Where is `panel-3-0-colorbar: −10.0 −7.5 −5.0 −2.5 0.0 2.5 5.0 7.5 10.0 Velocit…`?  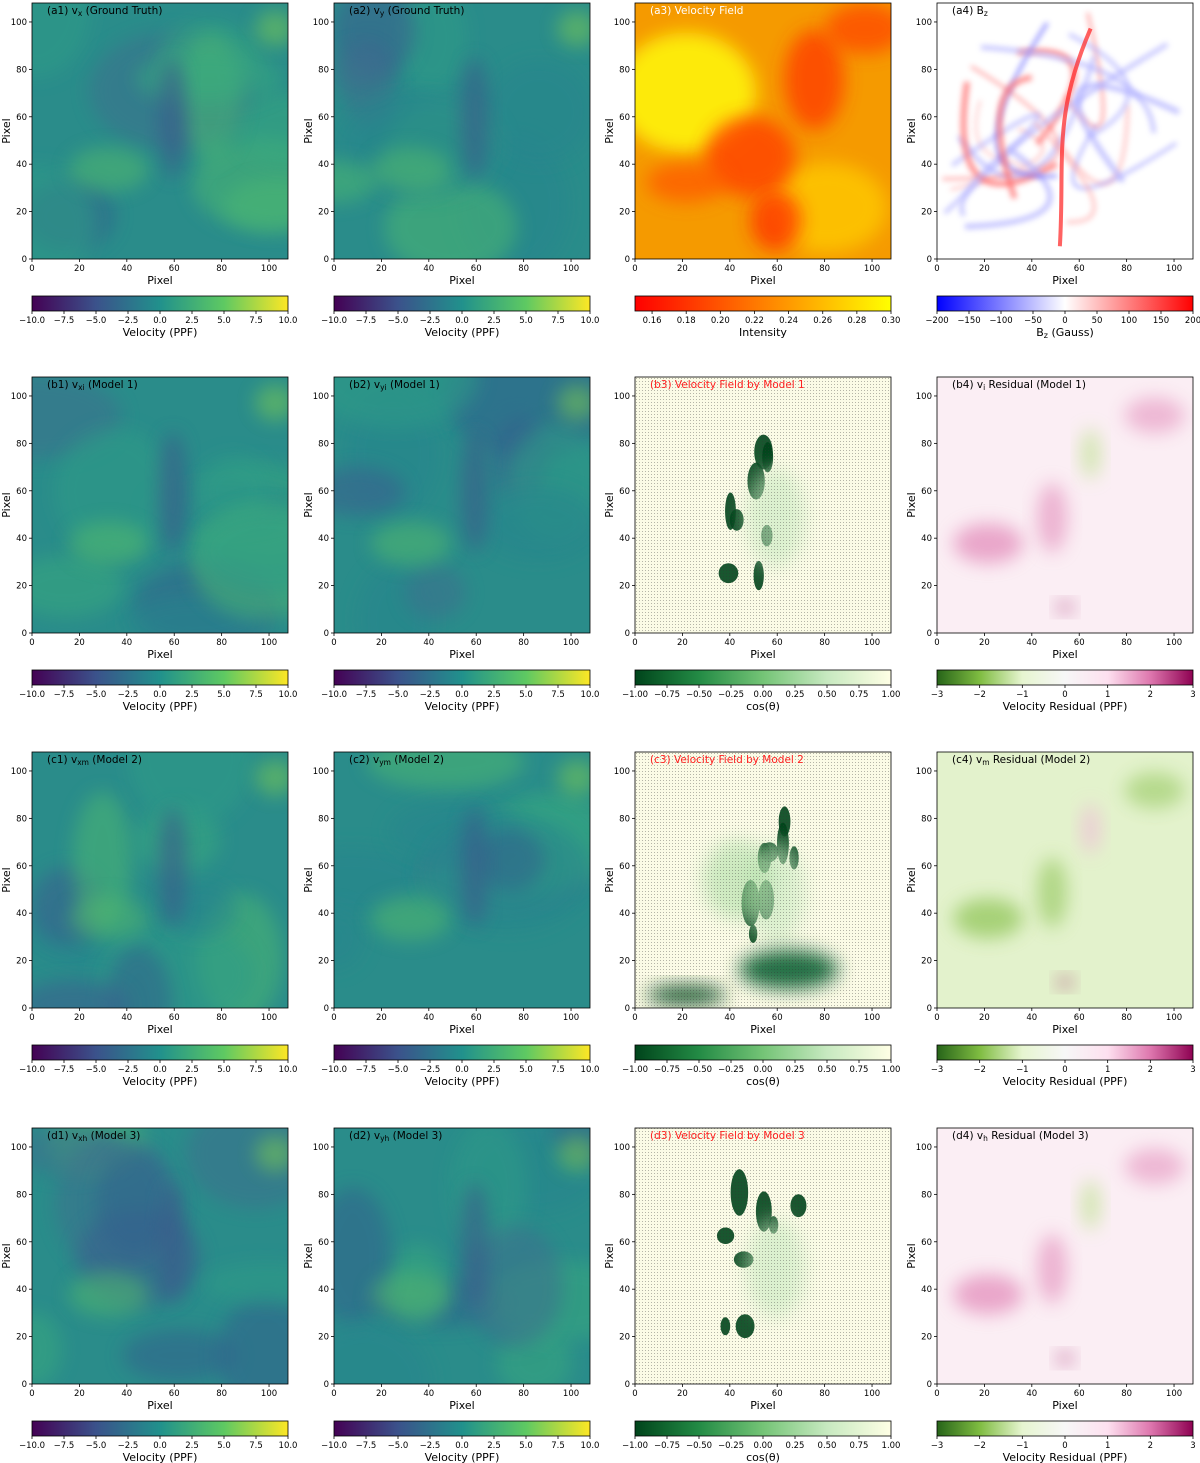 panel-3-0-colorbar: −10.0 −7.5 −5.0 −2.5 0.0 2.5 5.0 7.5 10.0 Velocit… is located at coordinates (158, 1441).